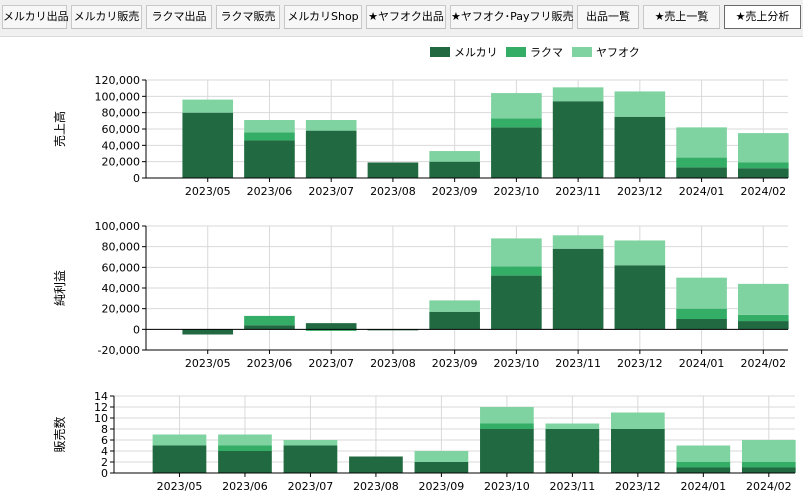  I want to click on tab-label: ラクマ出品, so click(179, 16).